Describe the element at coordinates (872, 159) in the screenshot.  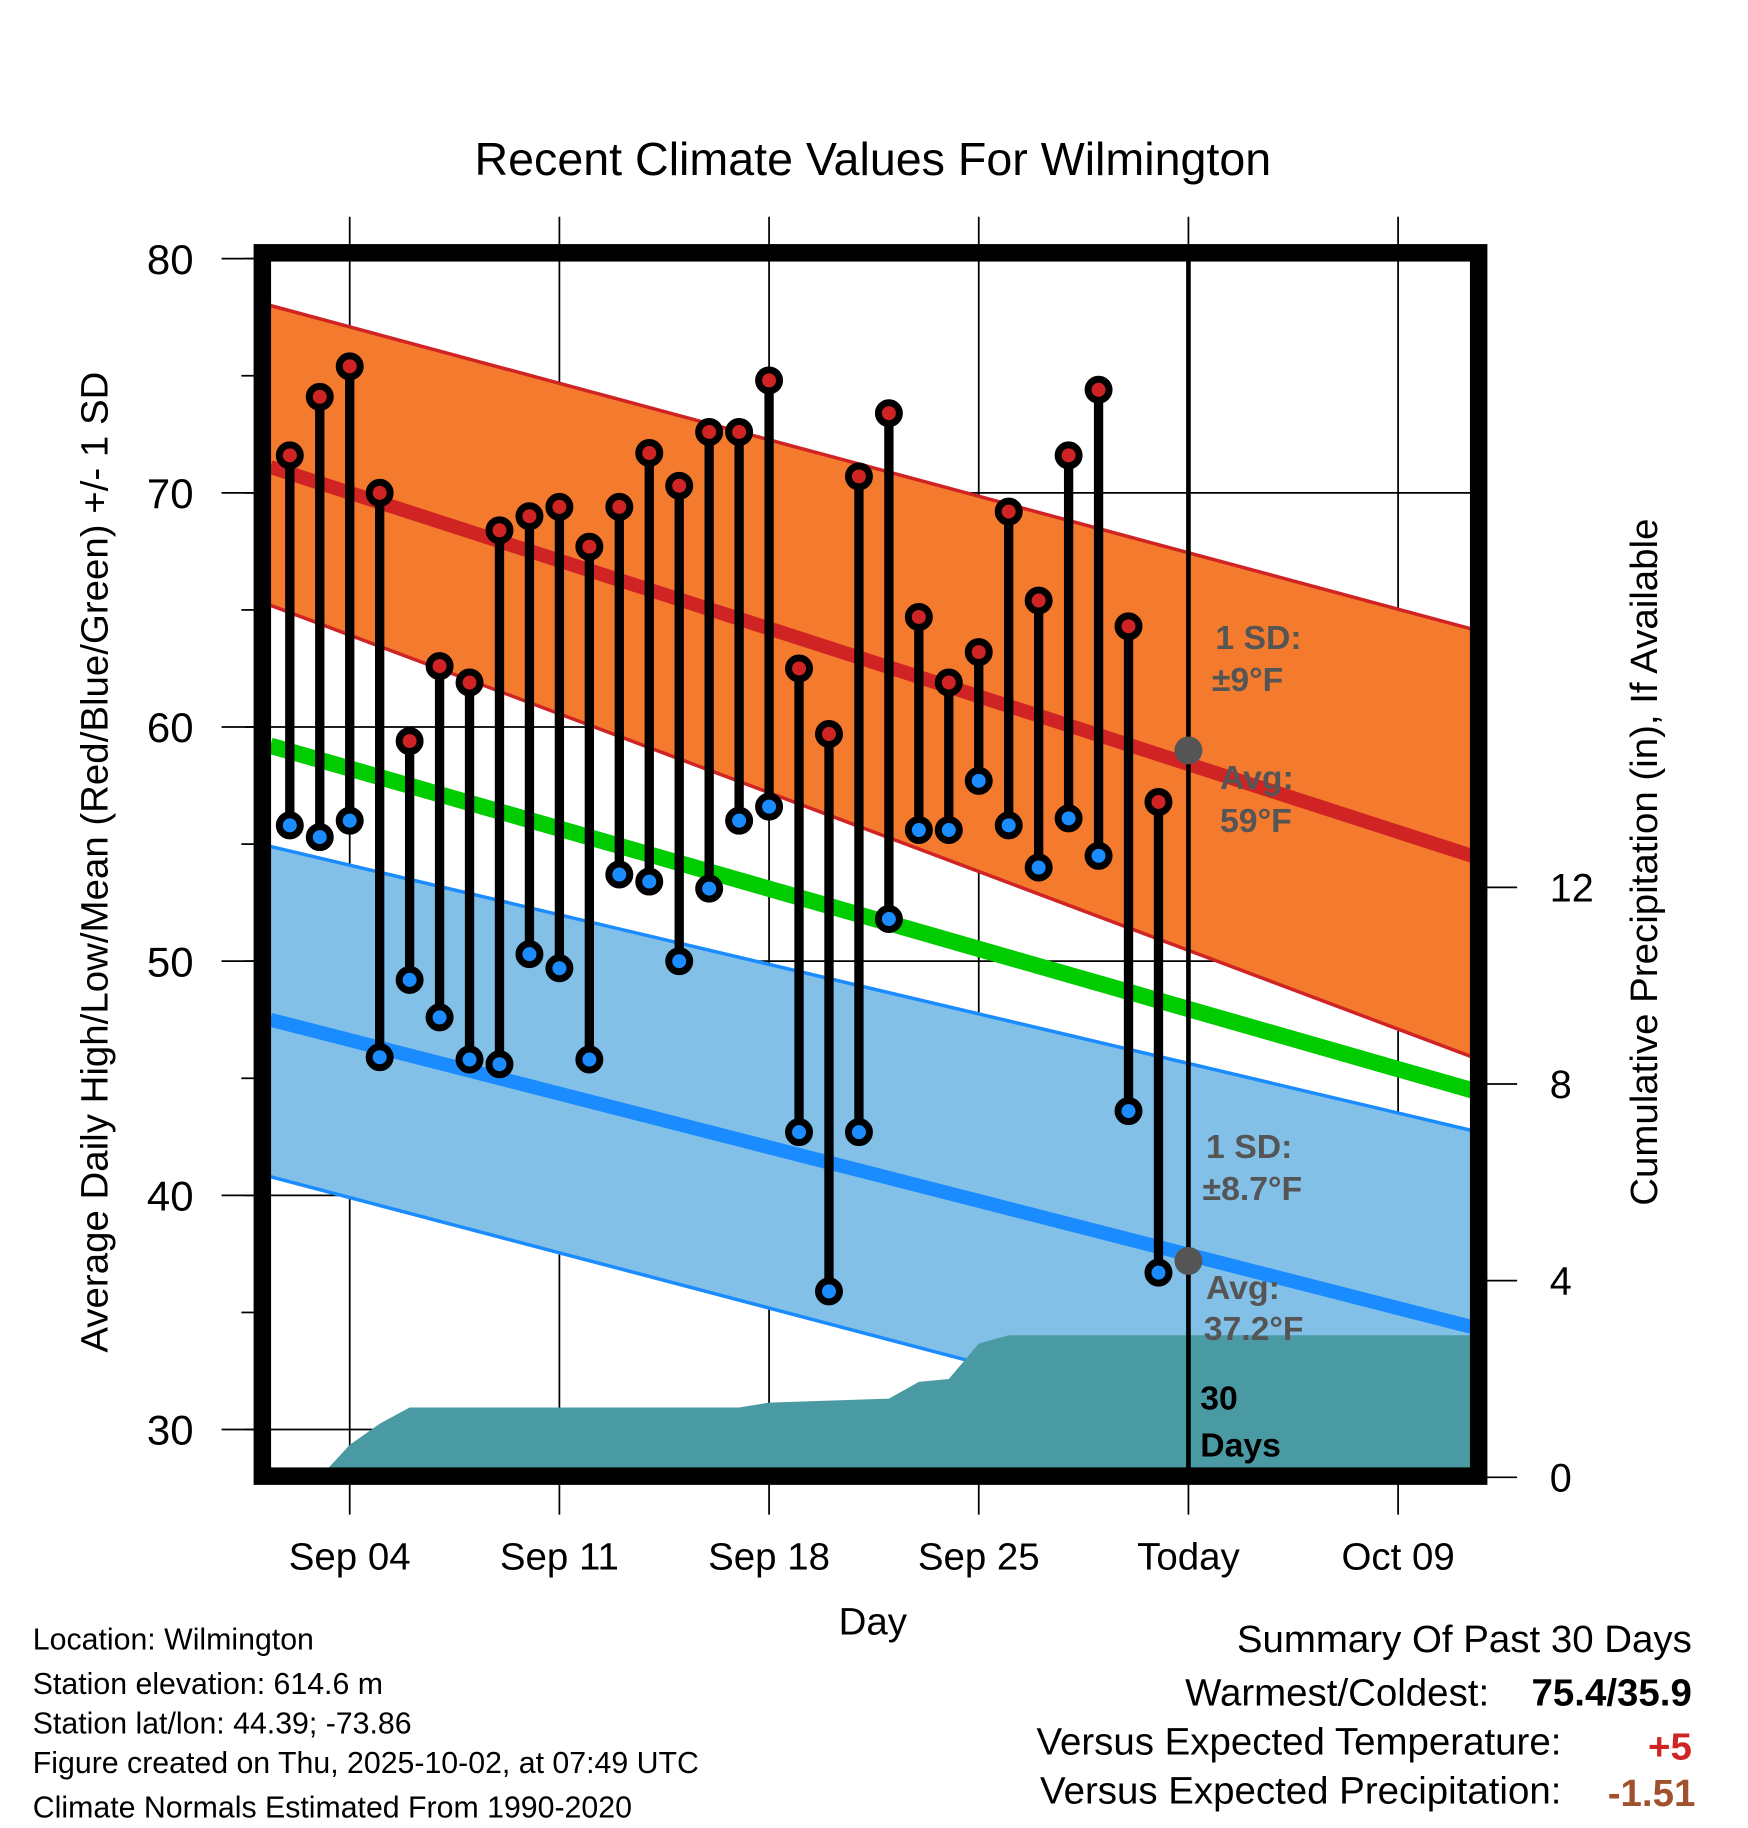
I see `chart-title: Recent Climate Values For Wilmington` at that location.